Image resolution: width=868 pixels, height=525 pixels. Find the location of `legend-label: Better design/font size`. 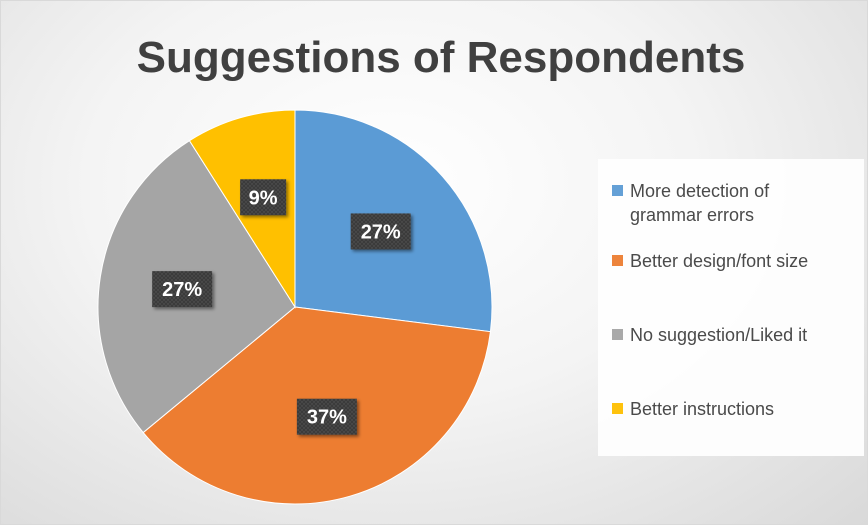

legend-label: Better design/font size is located at coordinates (719, 261).